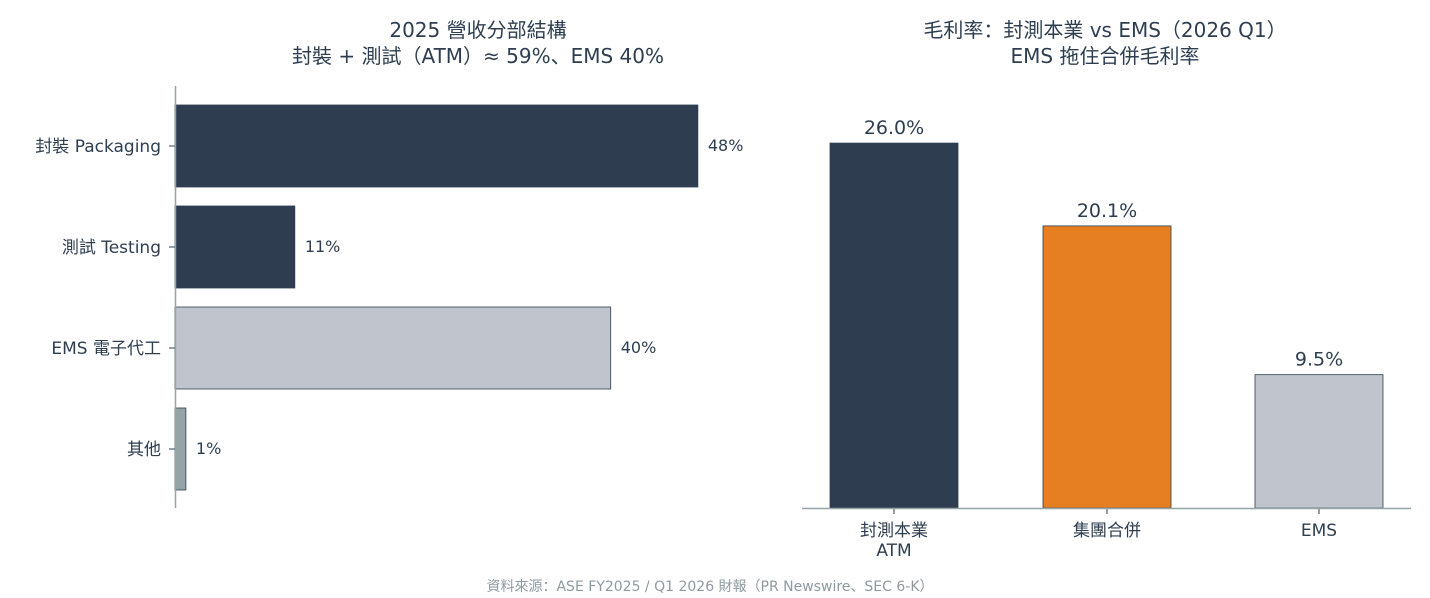 The image size is (1430, 598). Describe the element at coordinates (1107, 211) in the screenshot. I see `right-value-label-1: 20.1%` at that location.